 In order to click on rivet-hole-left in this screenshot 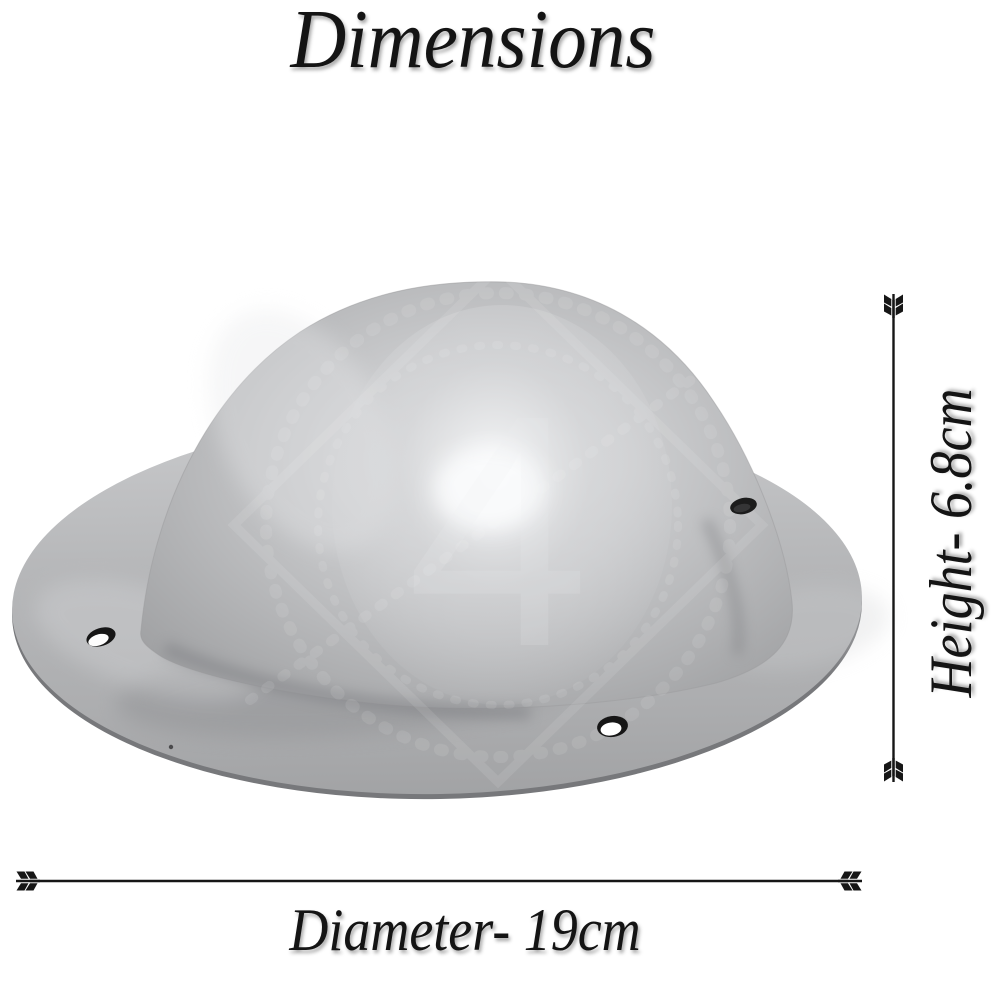, I will do `click(101, 637)`.